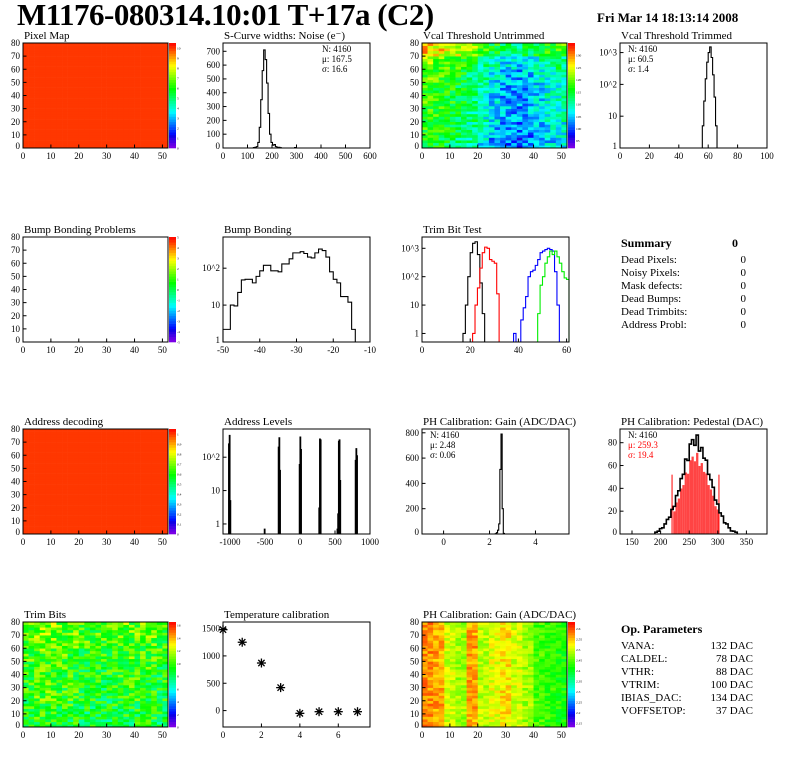  Describe the element at coordinates (338, 735) in the screenshot. I see `x-tick-label: 6` at that location.